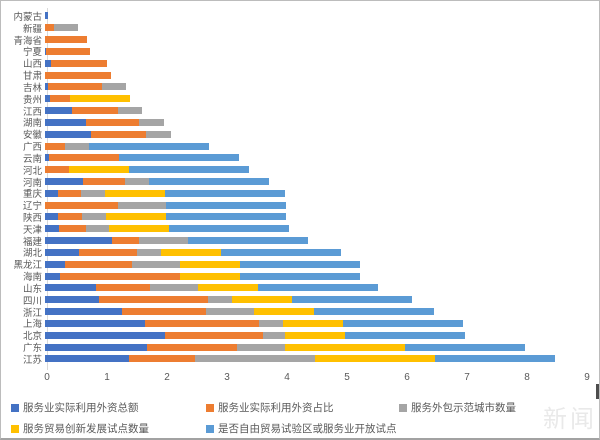 This screenshot has width=600, height=440. What do you see at coordinates (467, 377) in the screenshot?
I see `x-tick-label: 7` at bounding box center [467, 377].